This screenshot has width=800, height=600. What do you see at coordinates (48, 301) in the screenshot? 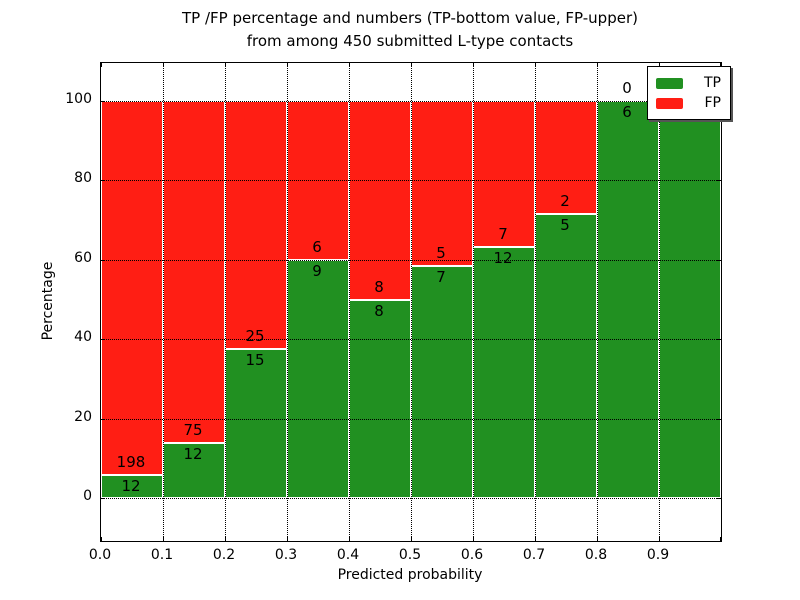
I see `y-axis-title: Percentage` at bounding box center [48, 301].